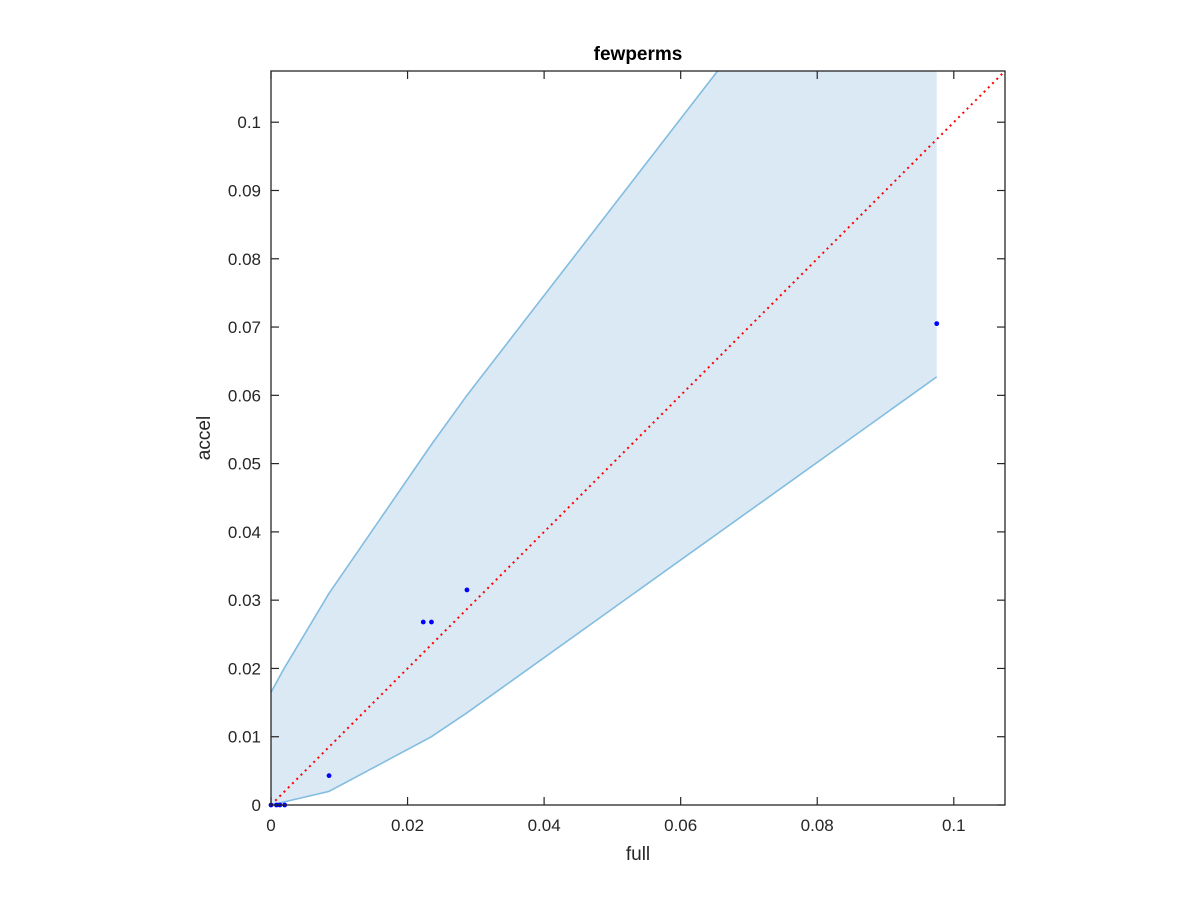 Image resolution: width=1200 pixels, height=900 pixels. What do you see at coordinates (244, 190) in the screenshot?
I see `y-tick-label: 0.09` at bounding box center [244, 190].